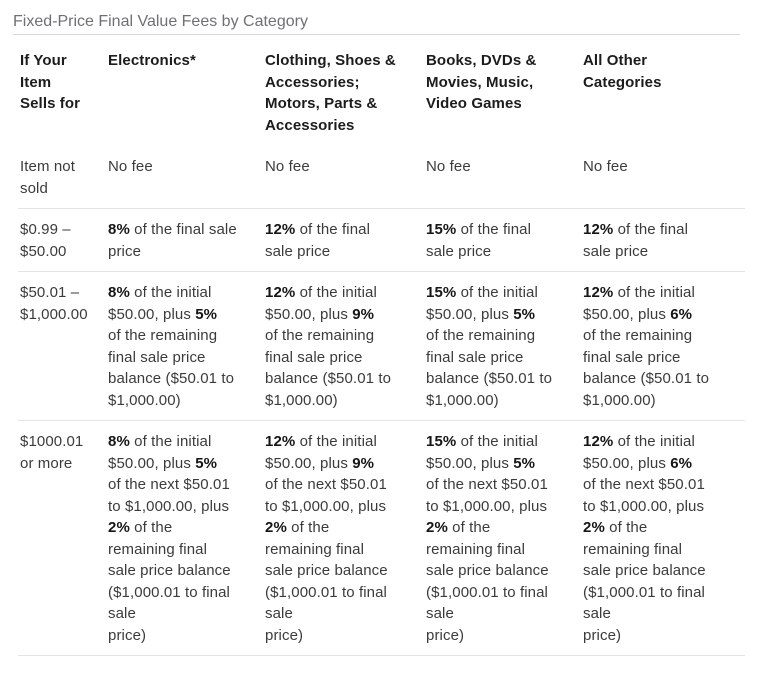 The height and width of the screenshot is (683, 764). What do you see at coordinates (152, 60) in the screenshot?
I see `header-cell: Electronics*` at bounding box center [152, 60].